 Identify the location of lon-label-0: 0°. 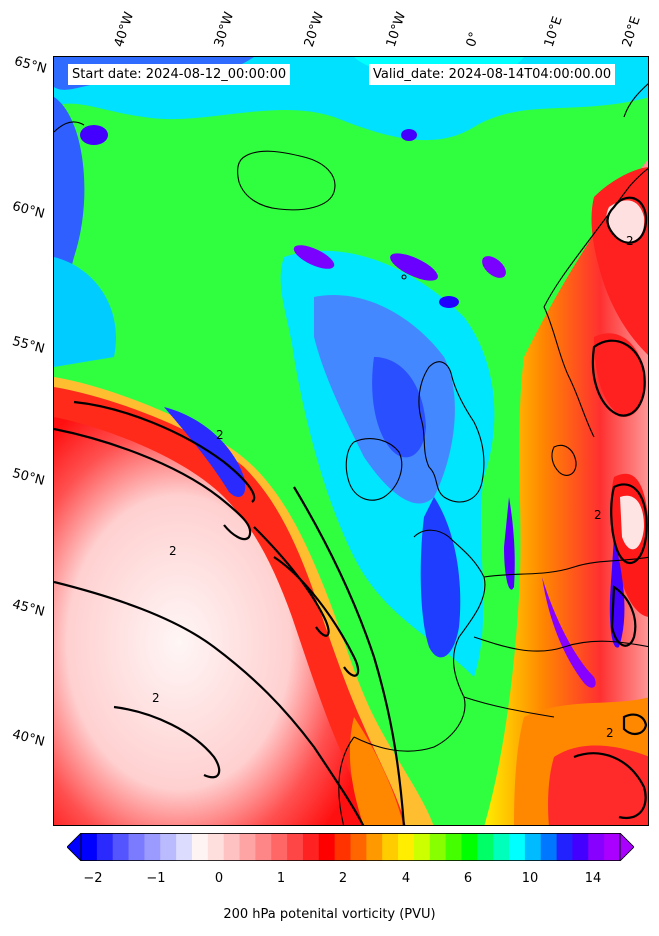
(473, 39).